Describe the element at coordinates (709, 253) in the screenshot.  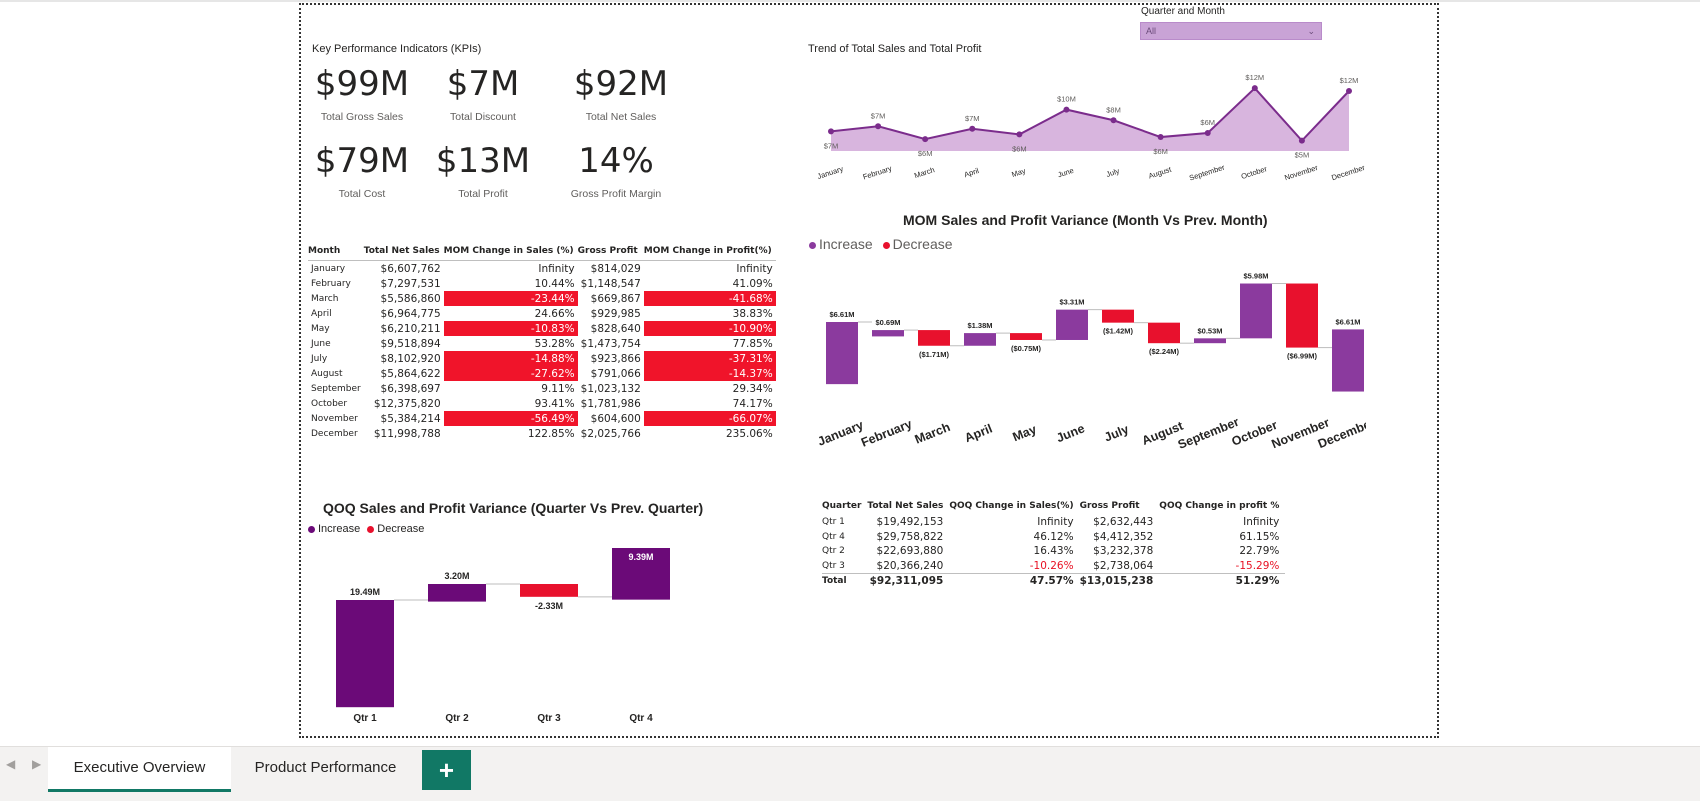
I see `monthly-header-cell: MOM Change in Profit(%)` at that location.